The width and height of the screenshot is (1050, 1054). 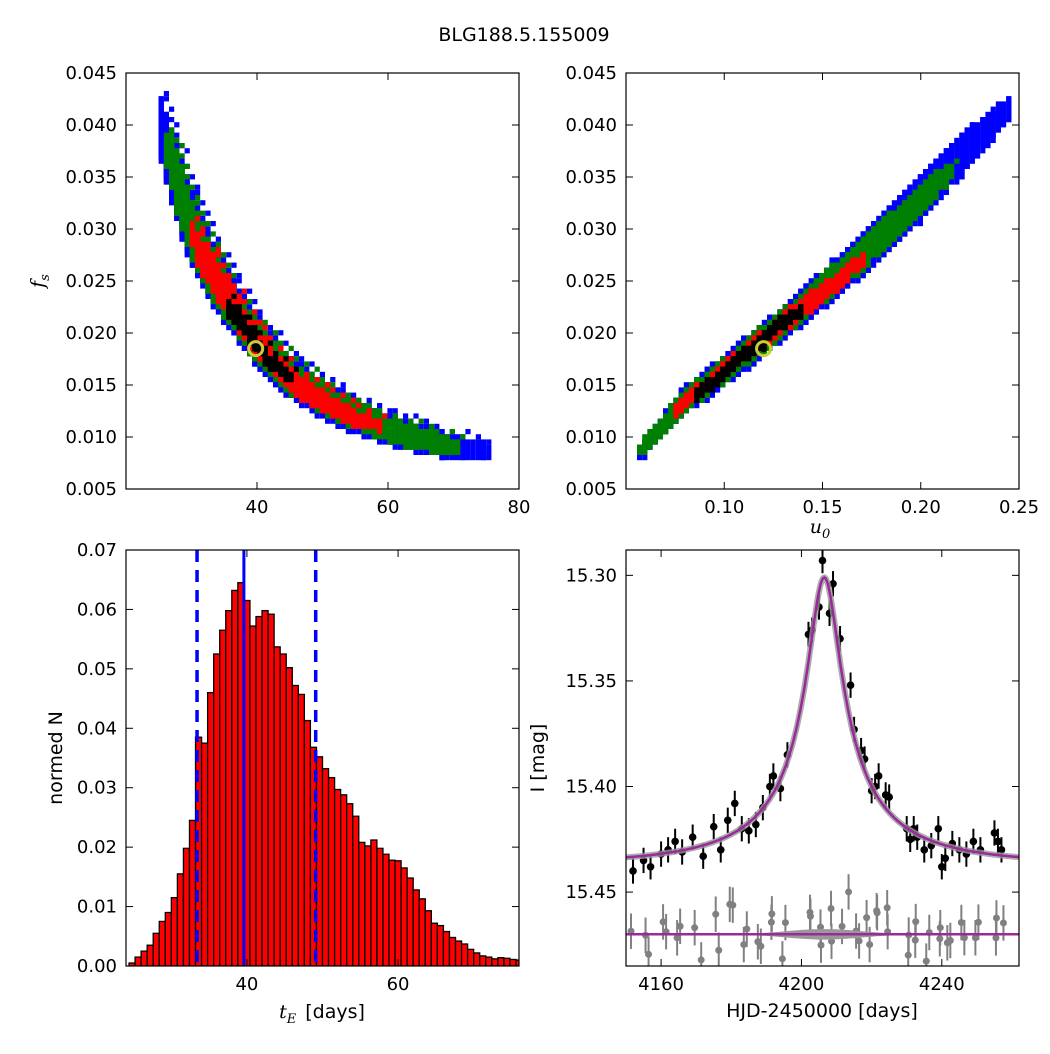 I want to click on y-tick-label: 0.035, so click(x=91, y=177).